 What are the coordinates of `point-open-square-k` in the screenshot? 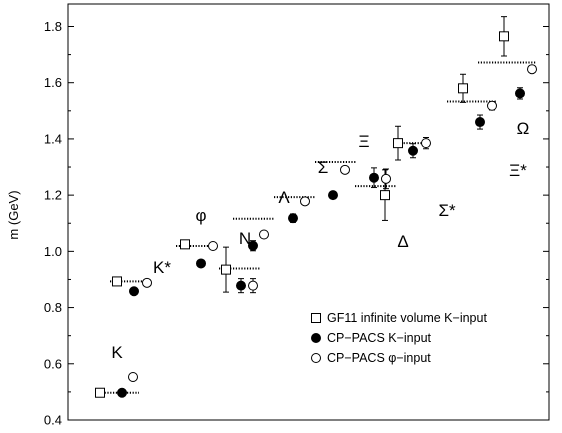 It's located at (100, 392).